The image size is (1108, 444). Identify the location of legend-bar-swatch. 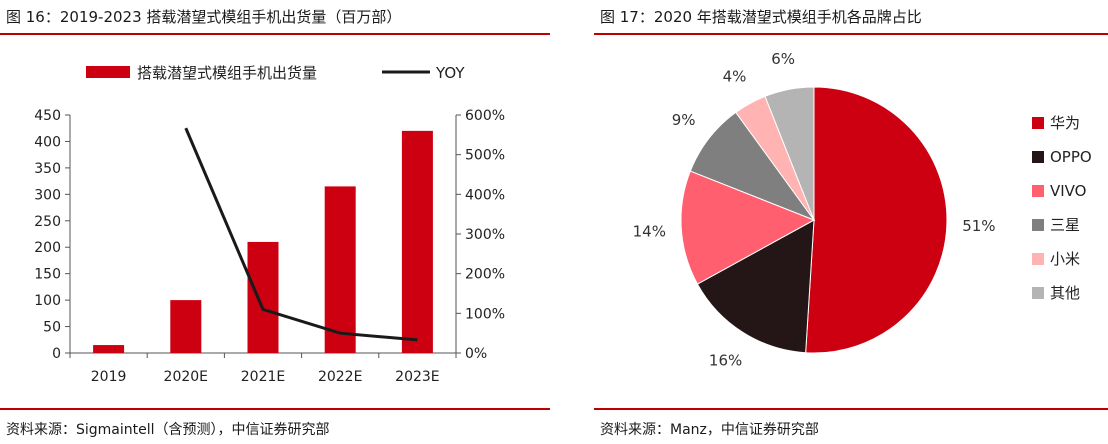
(108, 72).